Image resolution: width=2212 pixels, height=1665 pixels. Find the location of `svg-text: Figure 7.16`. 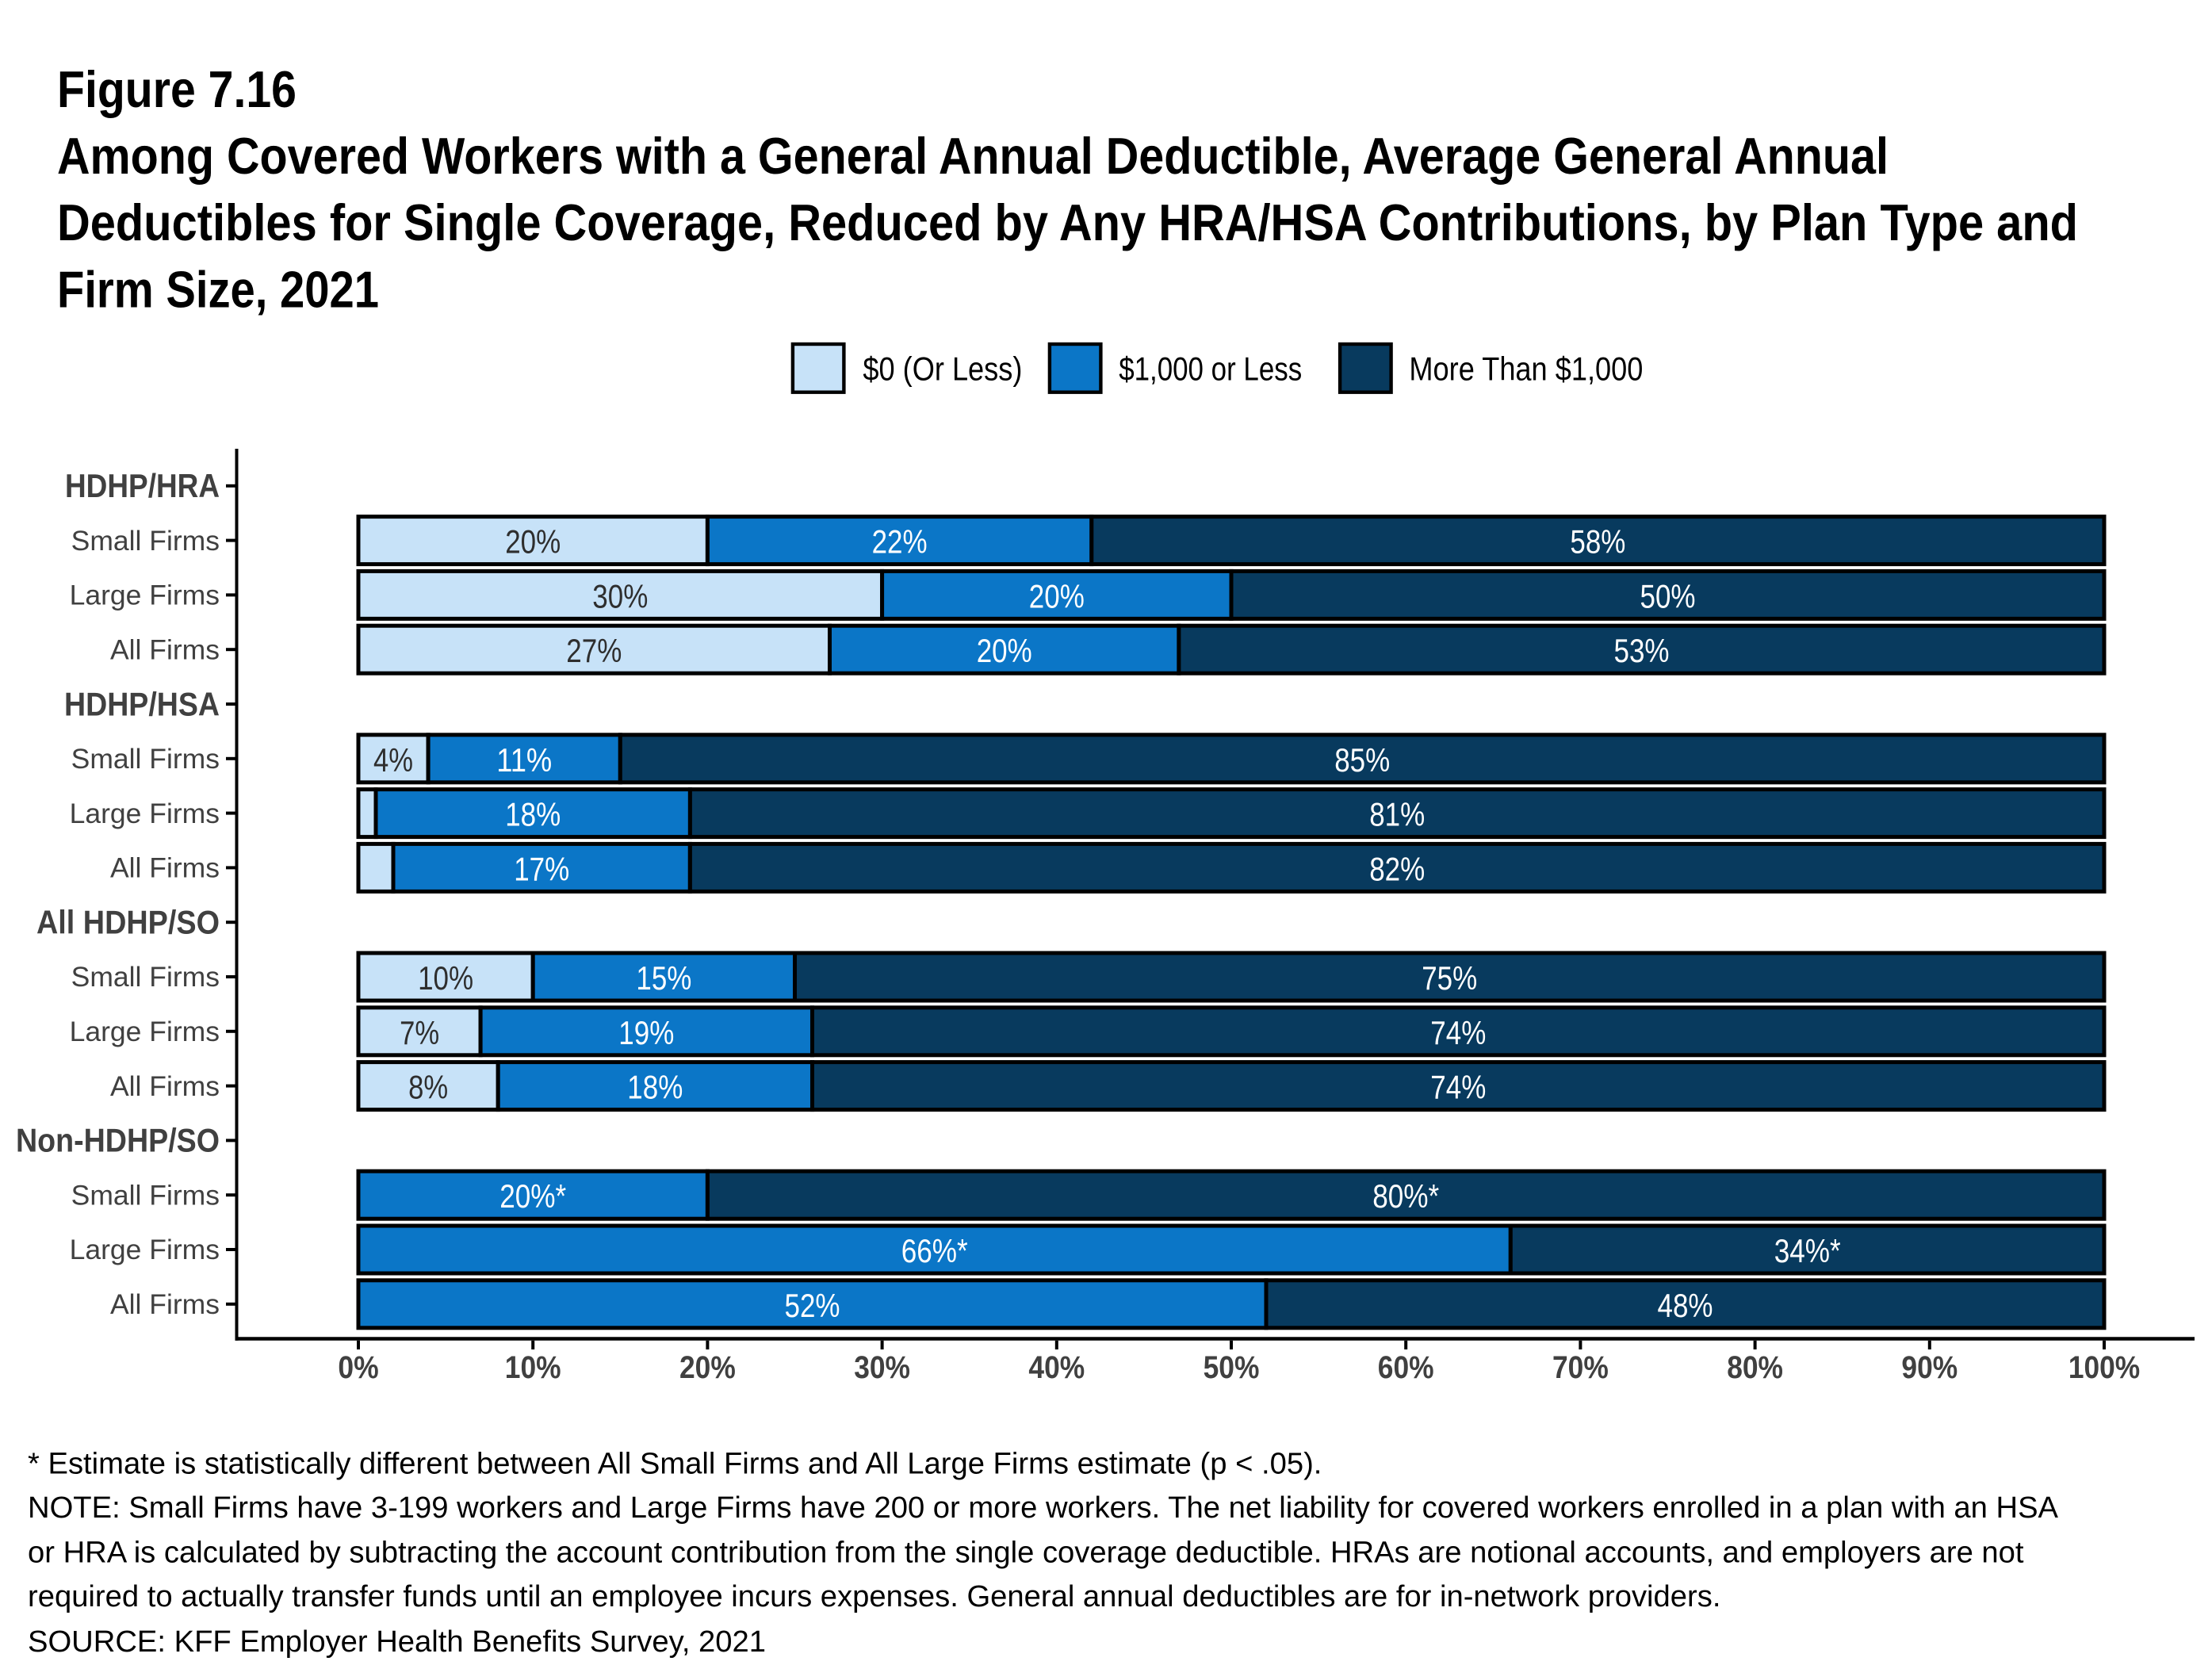

svg-text: Figure 7.16 is located at coordinates (177, 89).